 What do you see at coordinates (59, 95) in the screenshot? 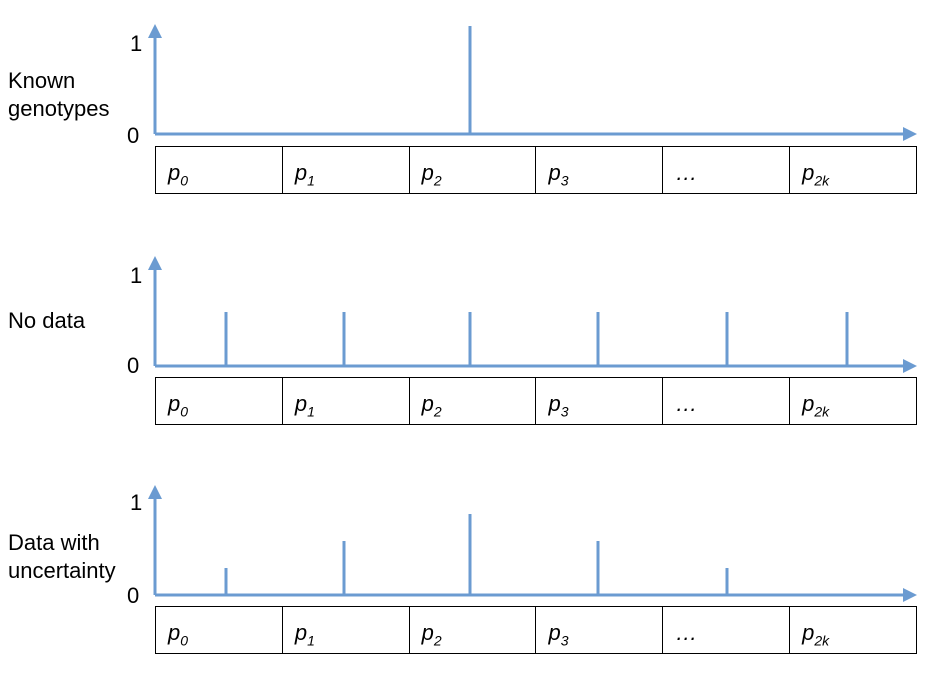
I see `panel-label: Known genotypes` at bounding box center [59, 95].